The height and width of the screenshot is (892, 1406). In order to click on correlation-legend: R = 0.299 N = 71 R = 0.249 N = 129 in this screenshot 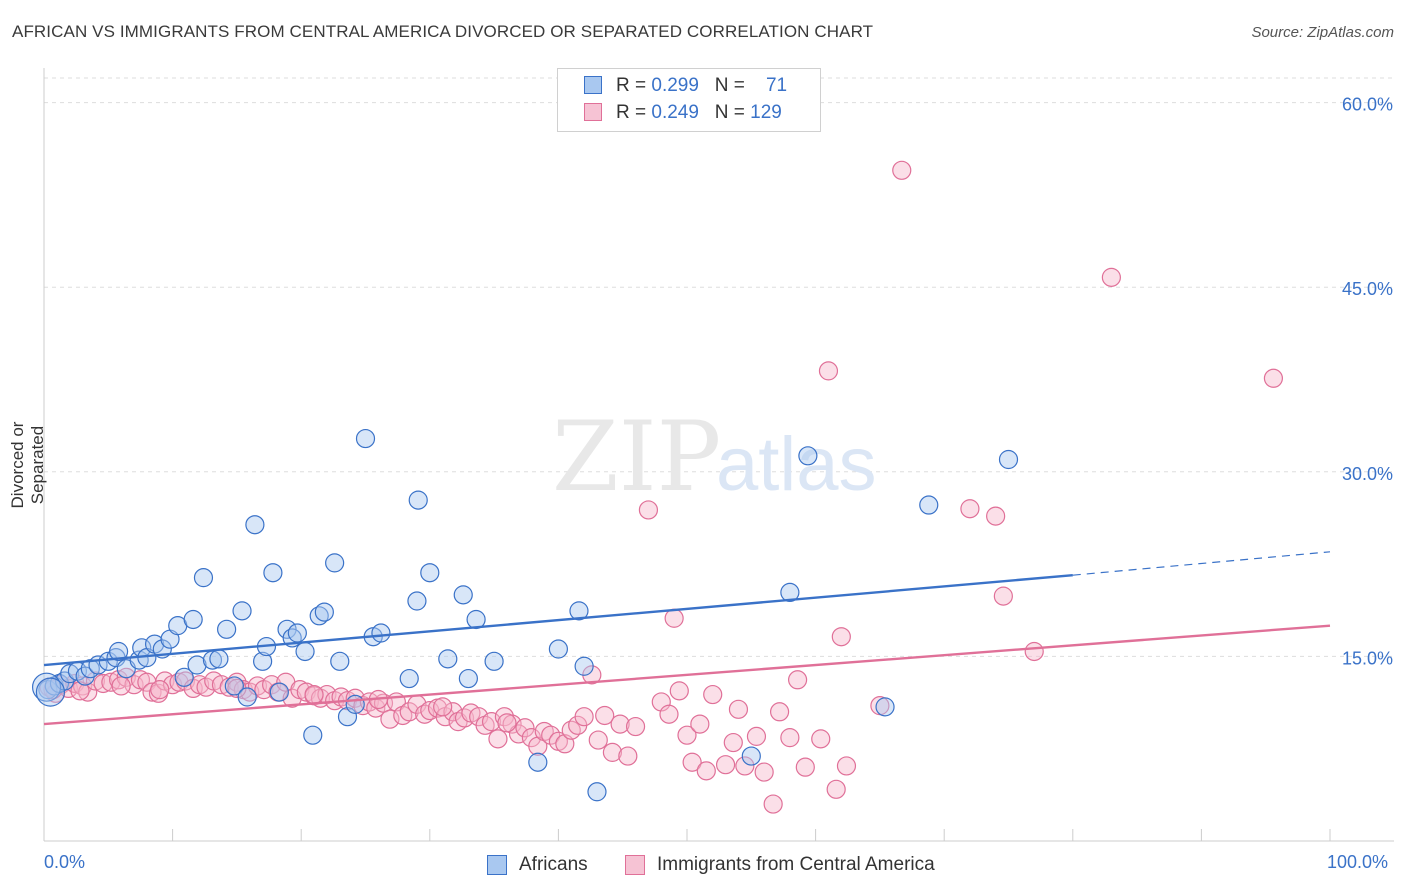, I will do `click(689, 100)`.